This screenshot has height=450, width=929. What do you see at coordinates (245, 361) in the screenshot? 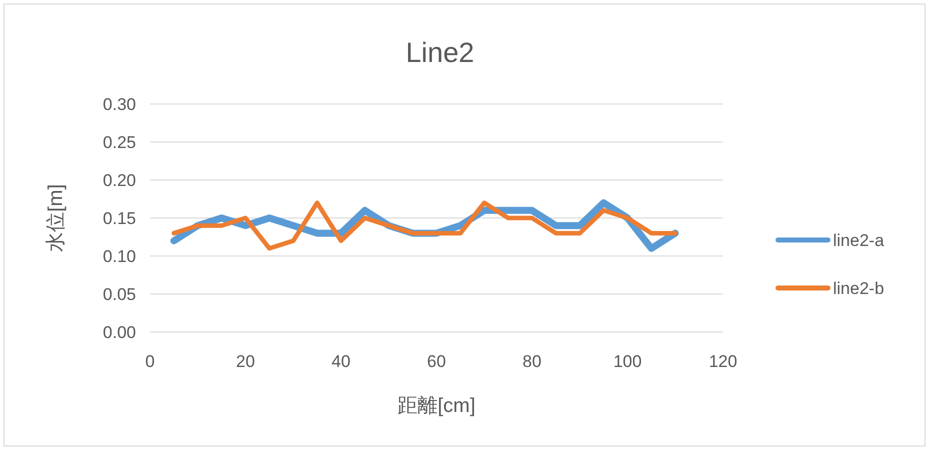
I see `x-tick-label: 20` at bounding box center [245, 361].